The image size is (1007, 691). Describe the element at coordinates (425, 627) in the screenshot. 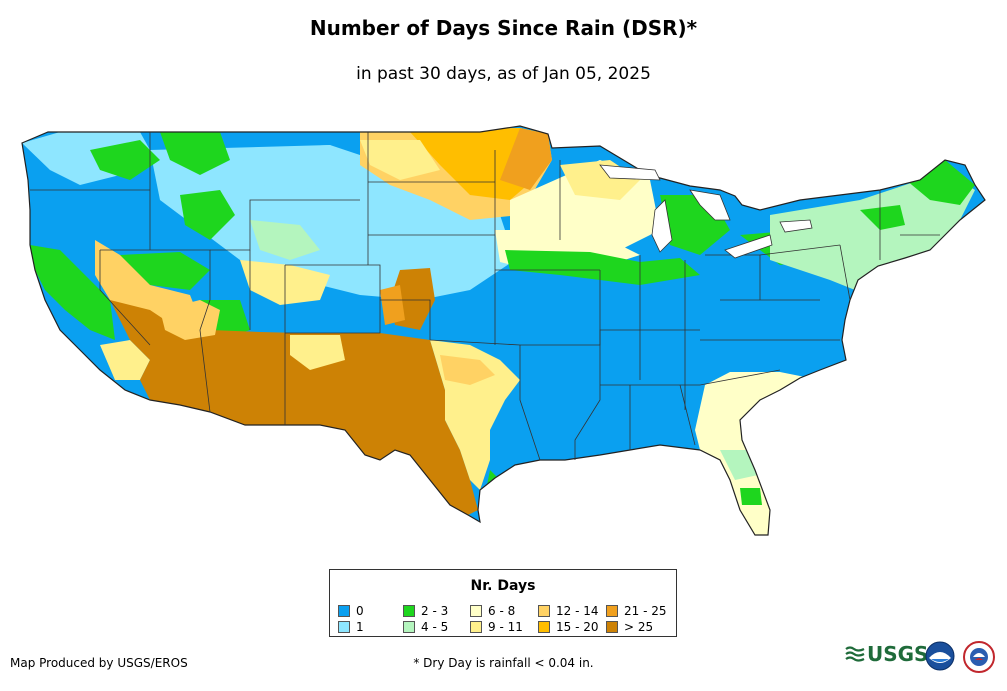

I see `legend-item-4-5: 4 - 5` at that location.